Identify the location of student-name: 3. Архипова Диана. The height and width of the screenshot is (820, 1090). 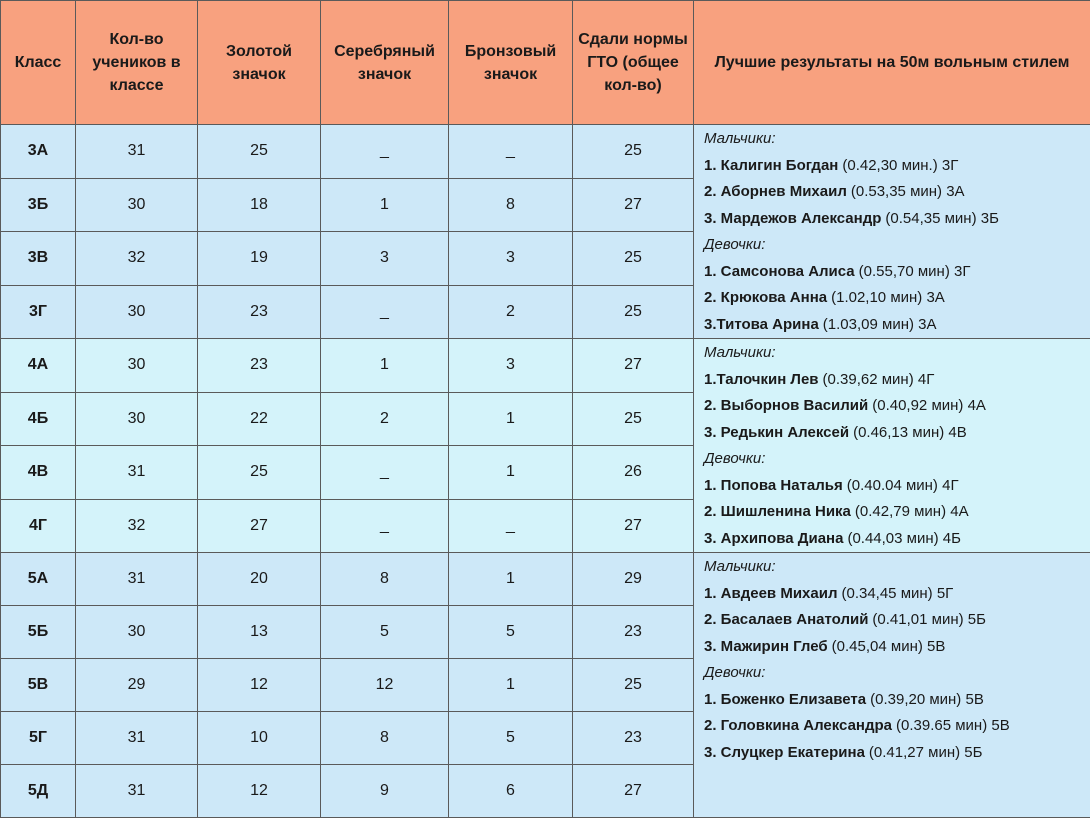
(774, 538).